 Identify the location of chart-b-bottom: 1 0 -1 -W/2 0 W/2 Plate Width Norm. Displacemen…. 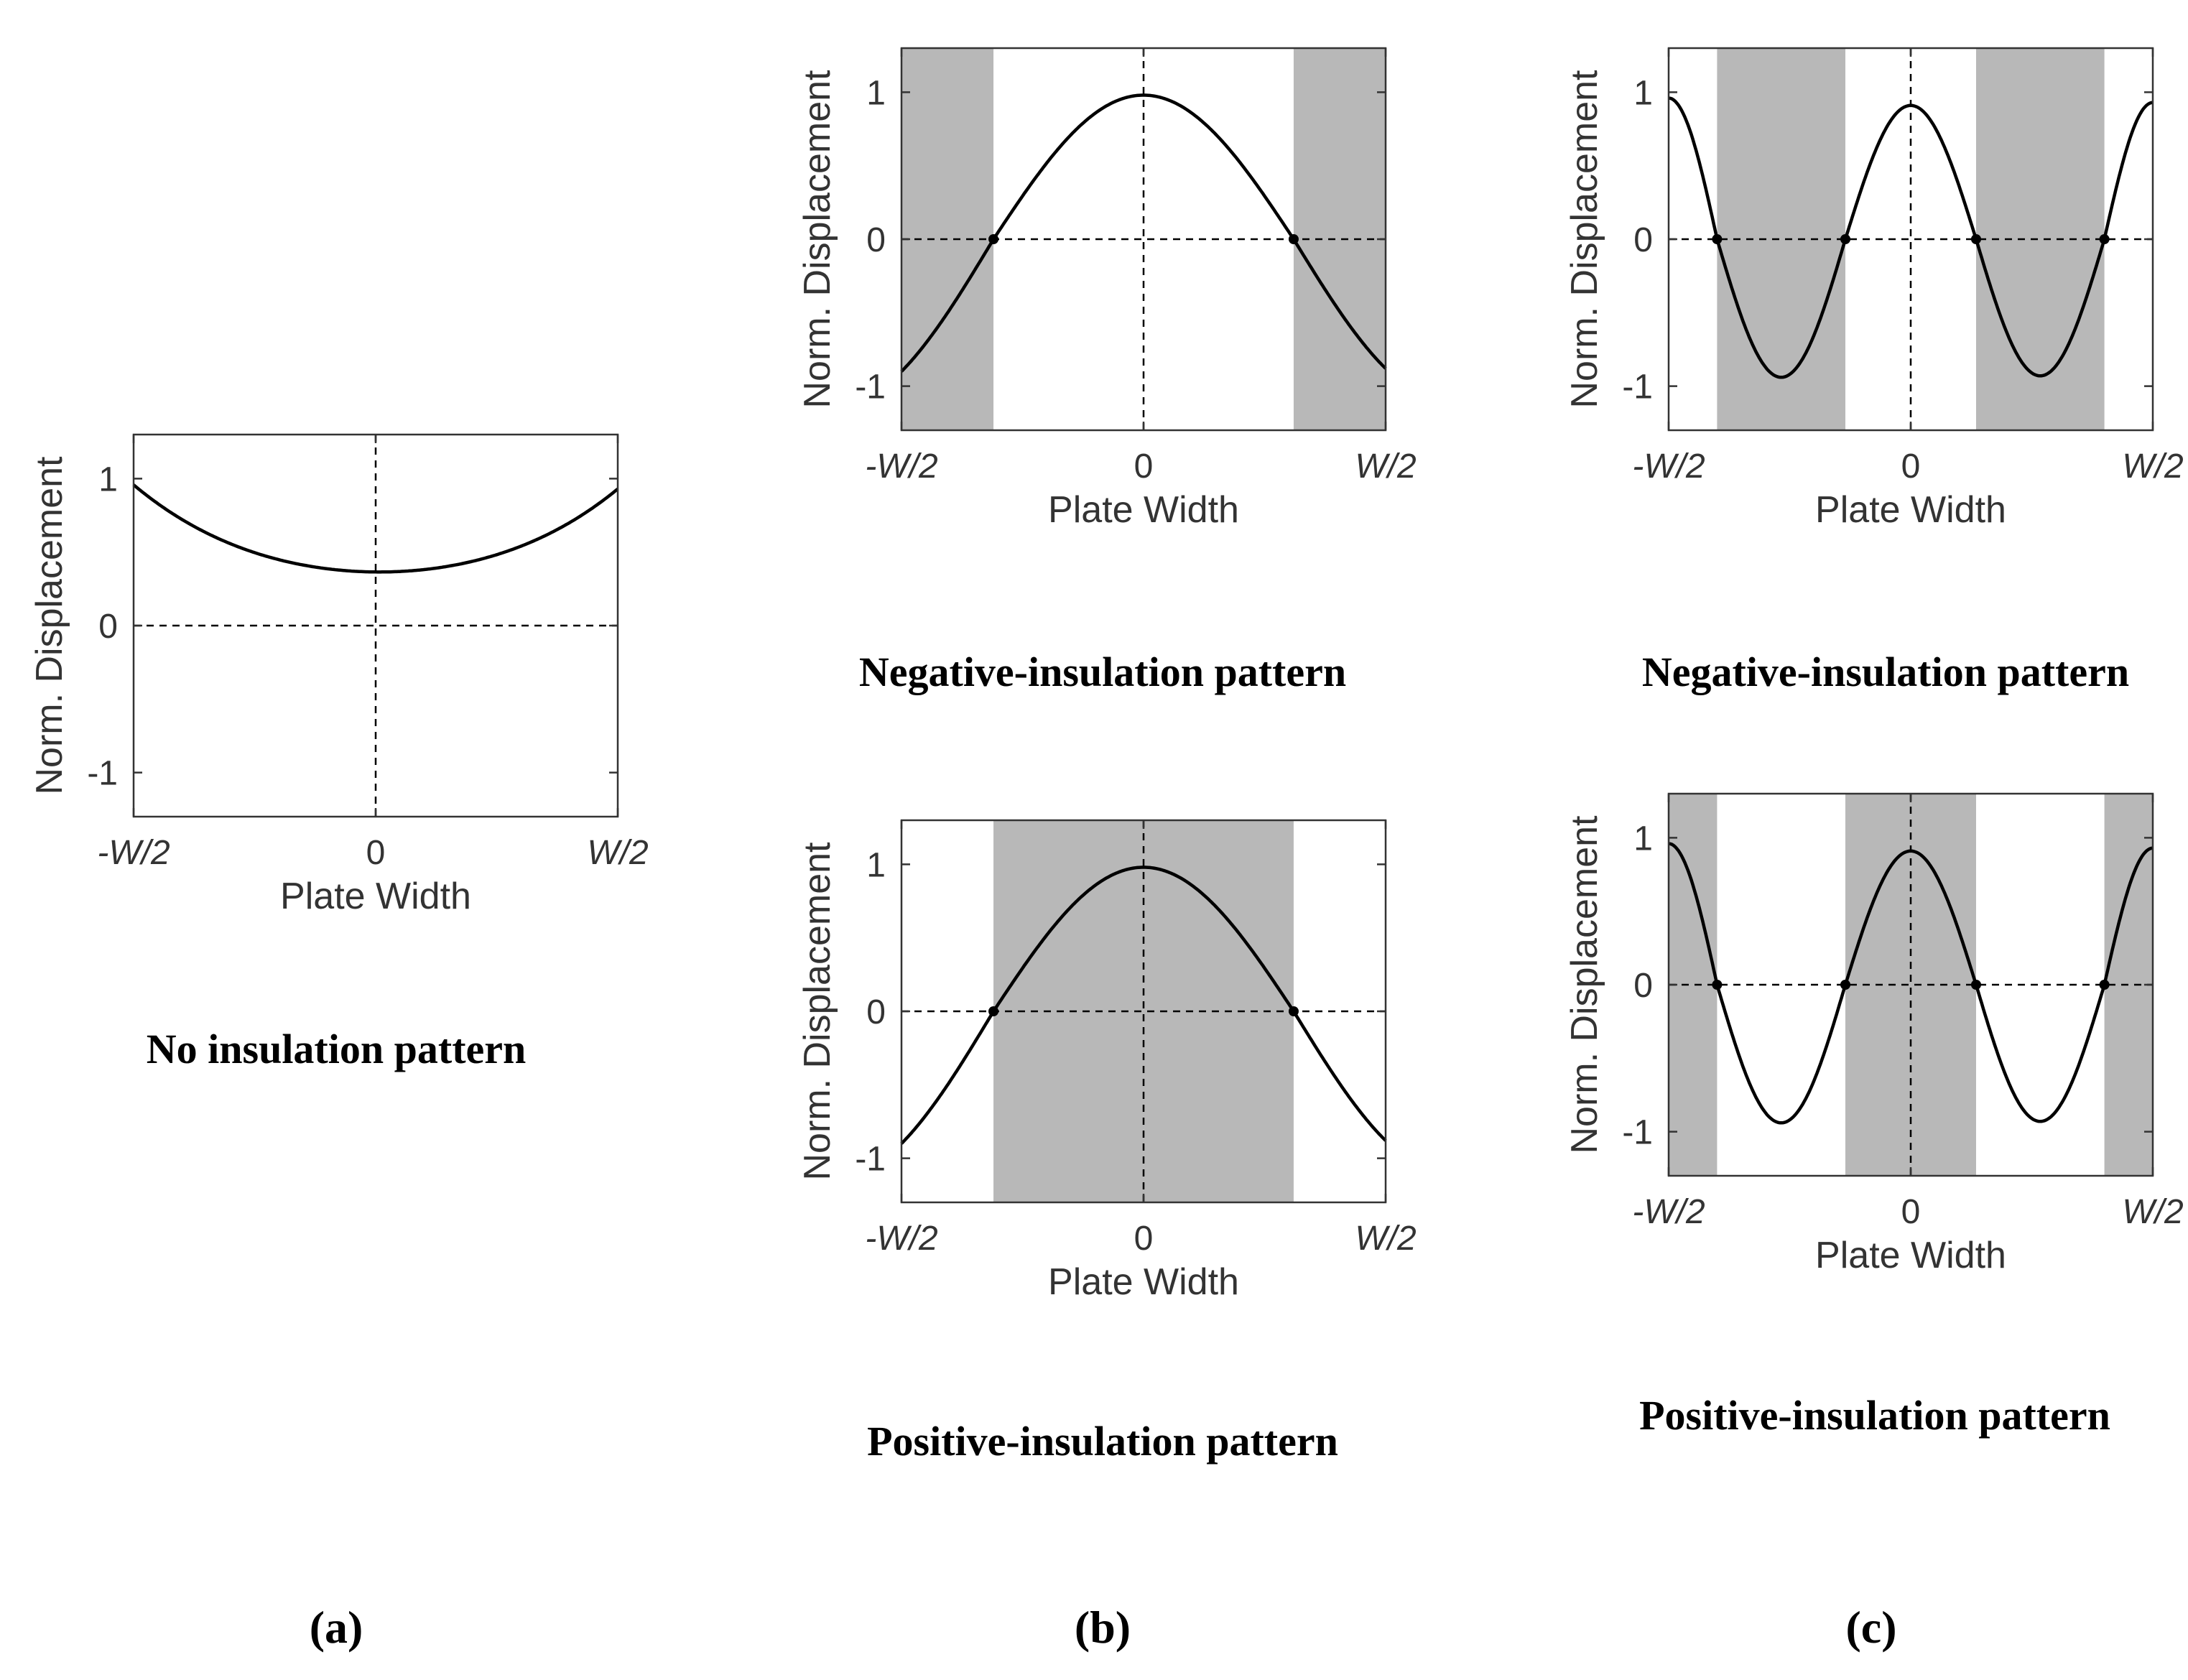
(1107, 1061).